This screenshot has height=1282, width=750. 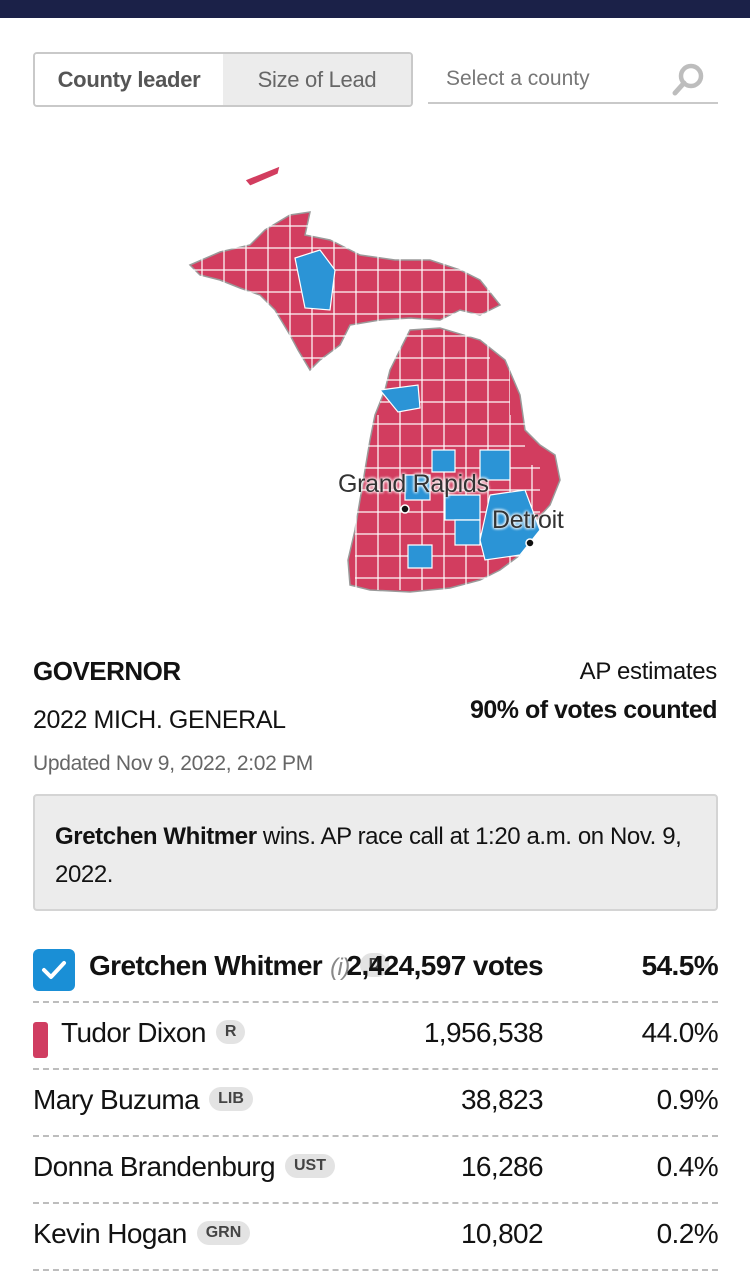 I want to click on search-icon, so click(x=689, y=79).